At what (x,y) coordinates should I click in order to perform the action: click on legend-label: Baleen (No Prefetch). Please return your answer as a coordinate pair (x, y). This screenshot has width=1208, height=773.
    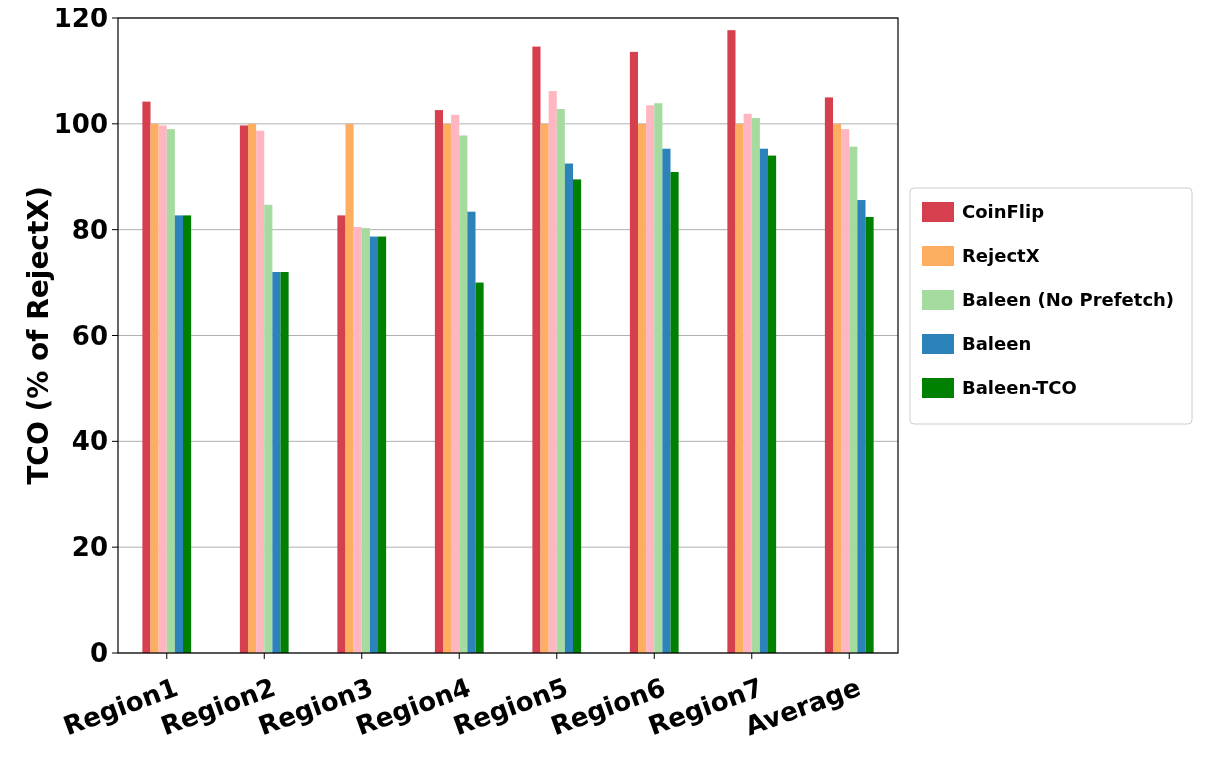
    Looking at the image, I should click on (1068, 300).